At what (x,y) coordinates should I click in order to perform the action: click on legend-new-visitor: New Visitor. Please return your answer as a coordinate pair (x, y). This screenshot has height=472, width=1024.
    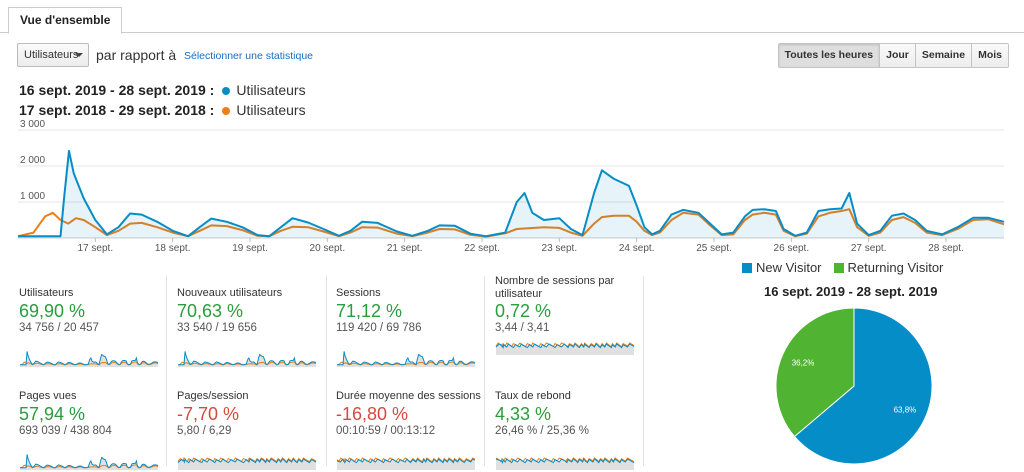
    Looking at the image, I should click on (789, 267).